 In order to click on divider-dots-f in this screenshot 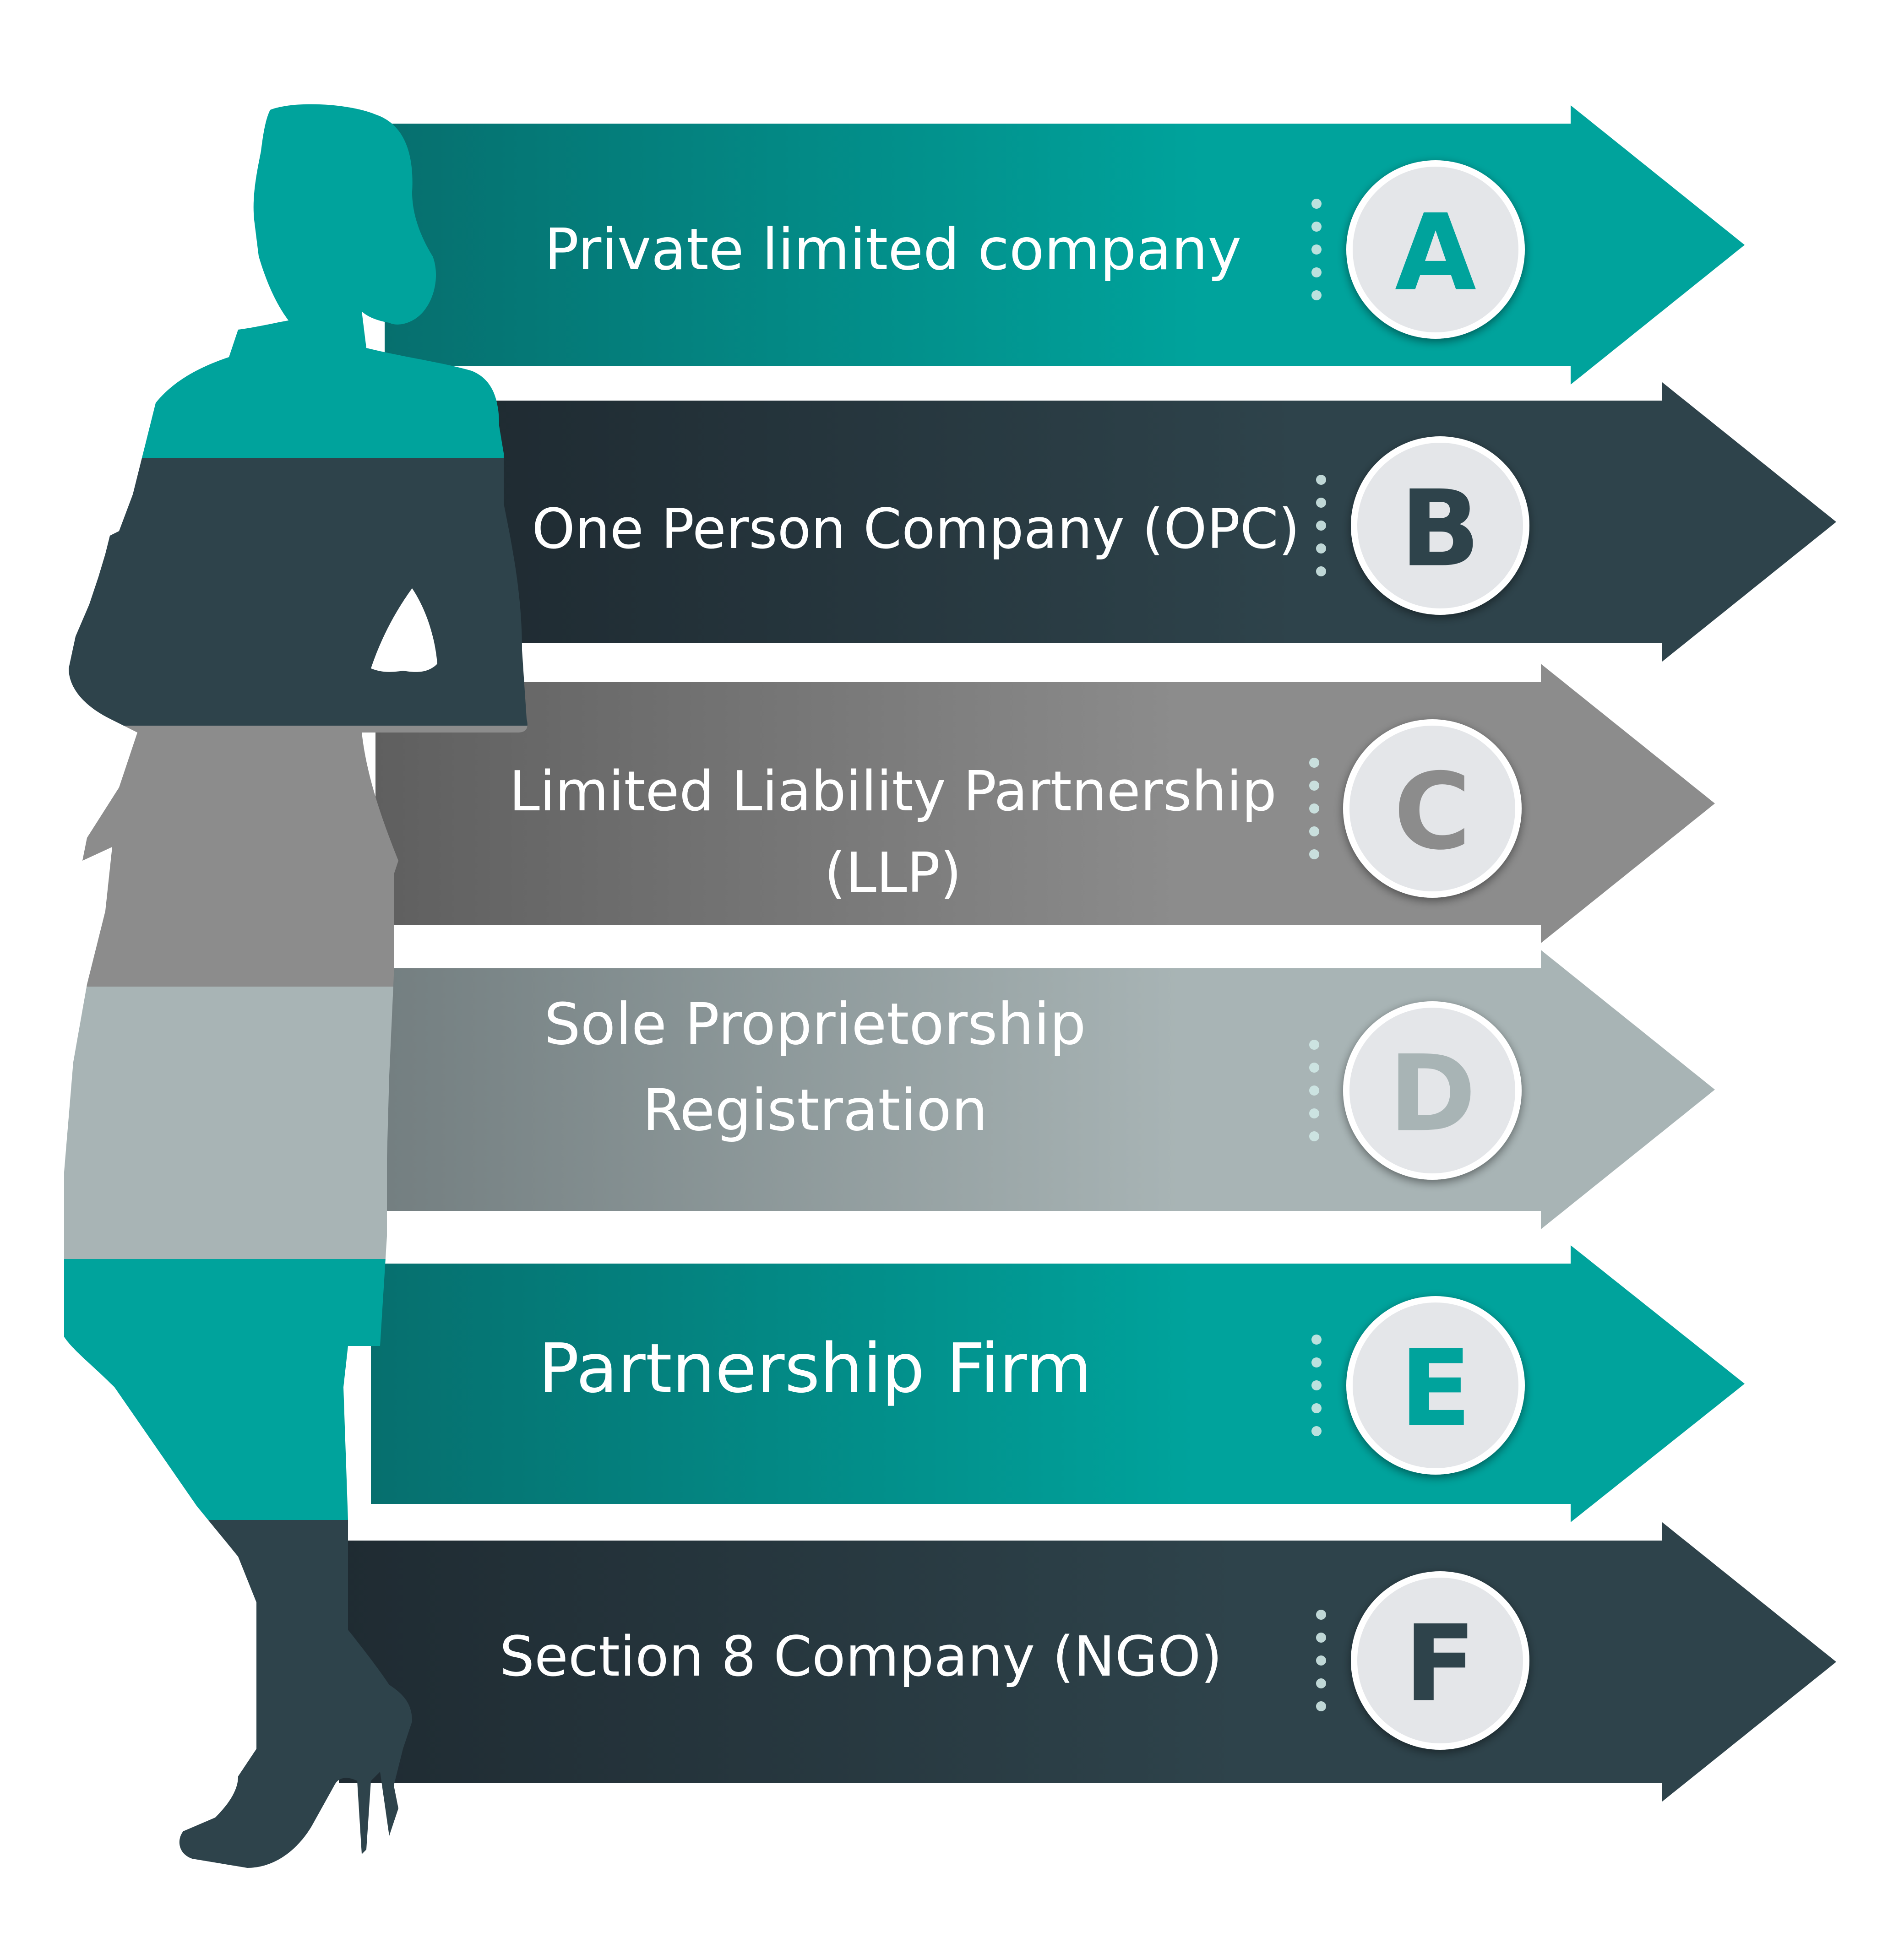, I will do `click(1321, 1660)`.